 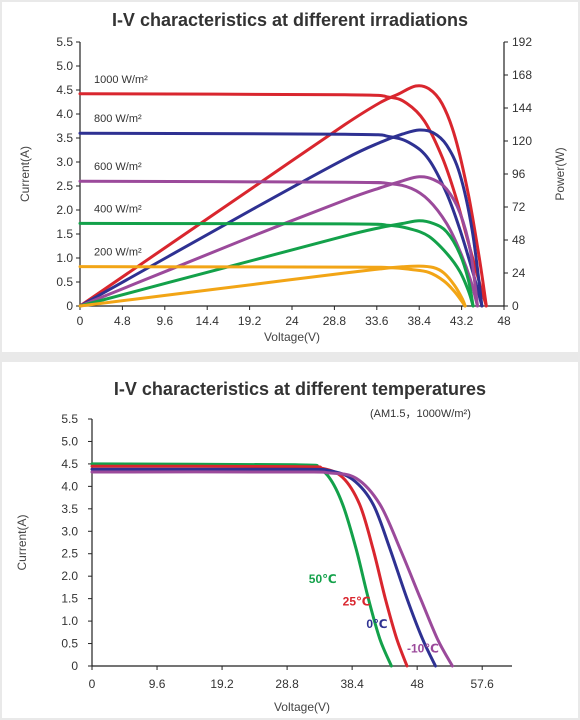 What do you see at coordinates (519, 240) in the screenshot?
I see `y2-tick-label: 48` at bounding box center [519, 240].